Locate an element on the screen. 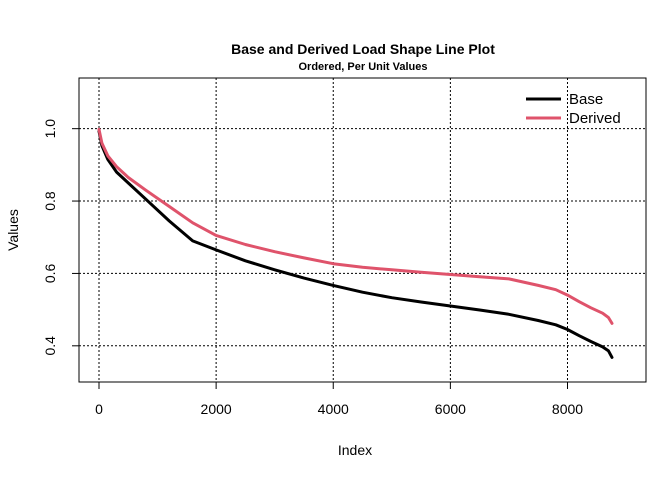 This screenshot has height=480, width=672. y-axis: 0.4 0.6 0.8 1.0 is located at coordinates (61, 237).